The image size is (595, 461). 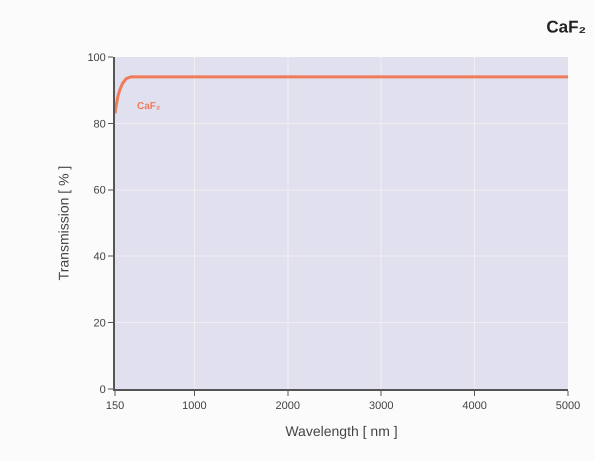 I want to click on y-tick-label: 100, so click(x=96, y=58).